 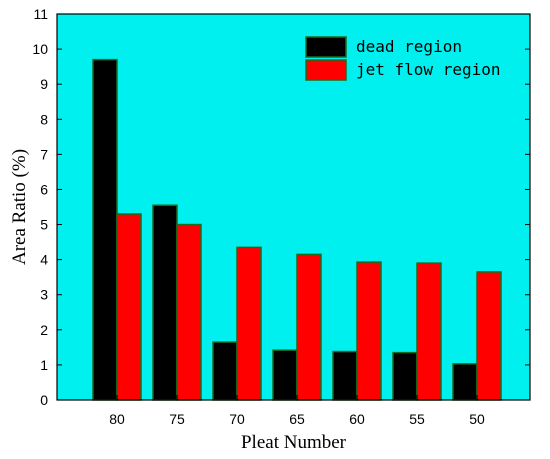 What do you see at coordinates (326, 47) in the screenshot?
I see `legend-swatch-dead-region` at bounding box center [326, 47].